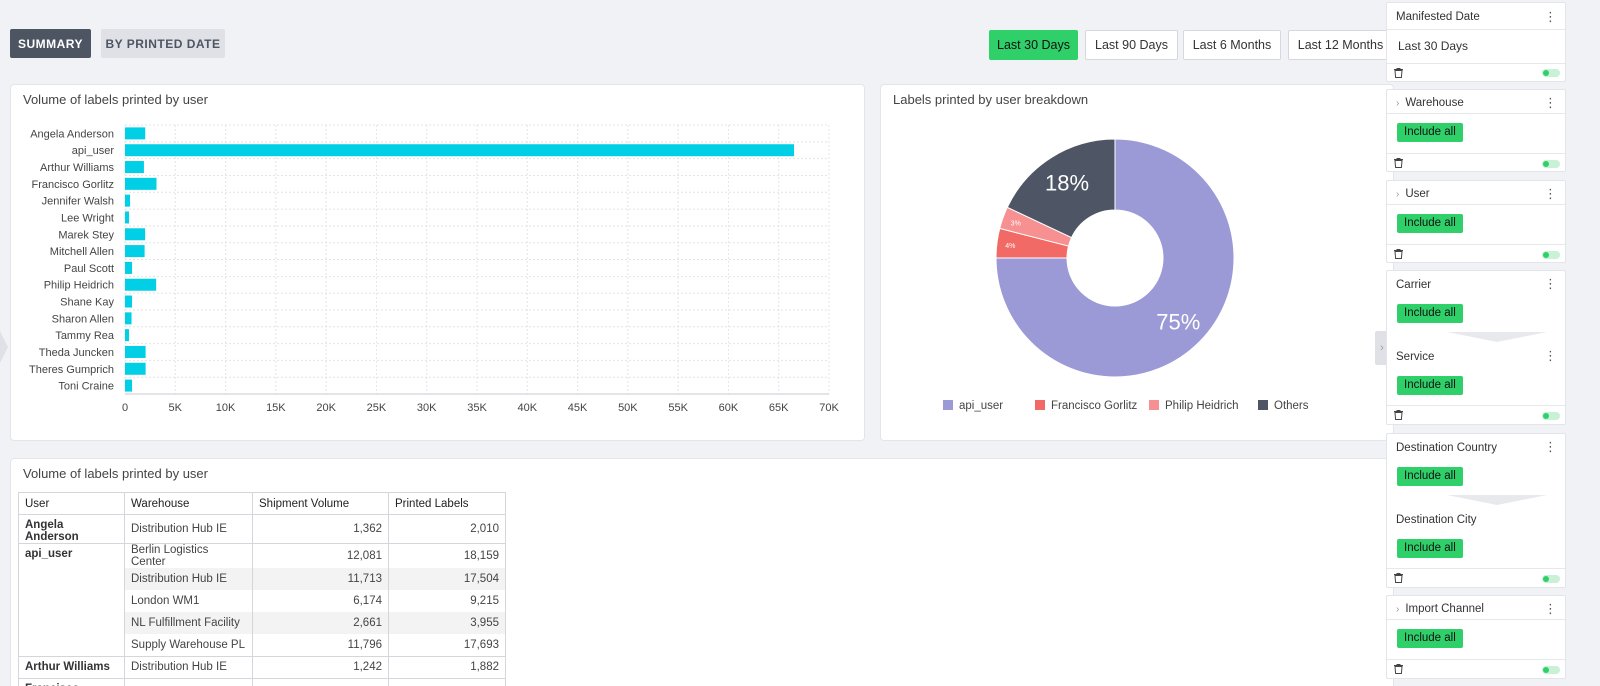 The image size is (1600, 686). Describe the element at coordinates (326, 408) in the screenshot. I see `x-tick-label: 20K` at that location.